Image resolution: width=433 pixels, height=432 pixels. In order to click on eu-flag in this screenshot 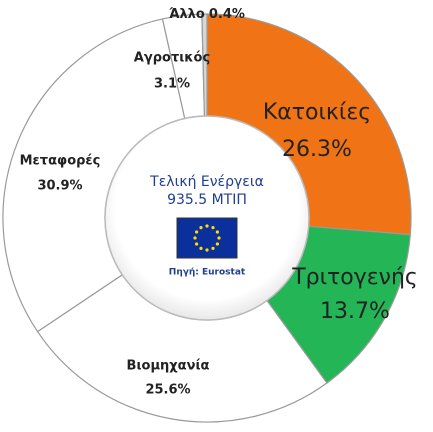, I will do `click(207, 238)`.